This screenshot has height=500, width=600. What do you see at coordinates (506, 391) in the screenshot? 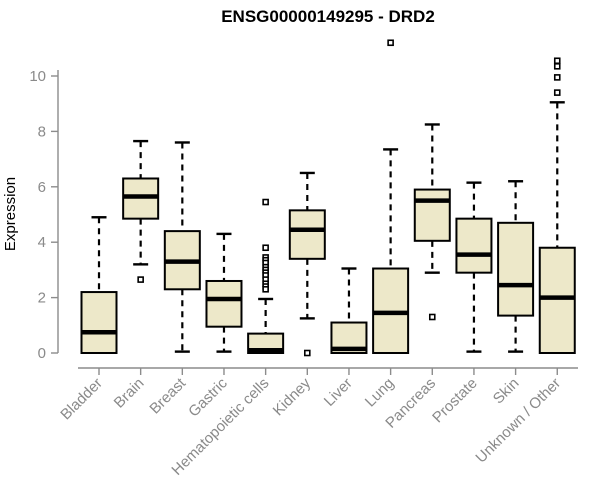
I see `x-tick-label: Skin` at bounding box center [506, 391].